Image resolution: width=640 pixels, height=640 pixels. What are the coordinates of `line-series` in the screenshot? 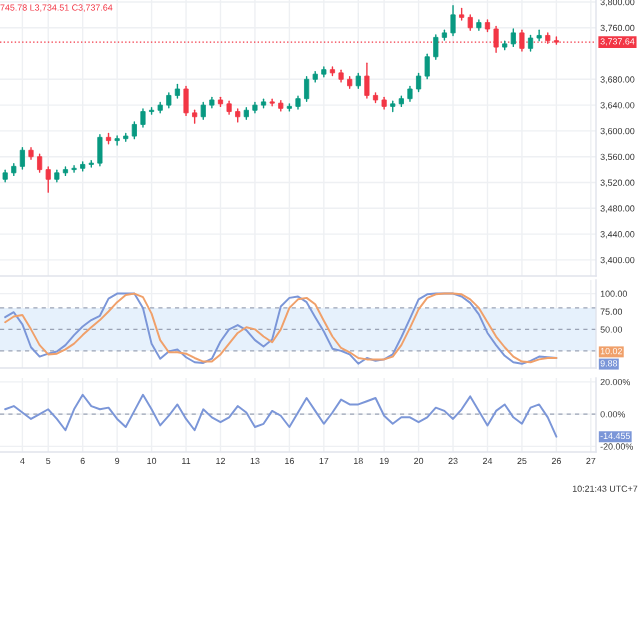 It's located at (281, 415).